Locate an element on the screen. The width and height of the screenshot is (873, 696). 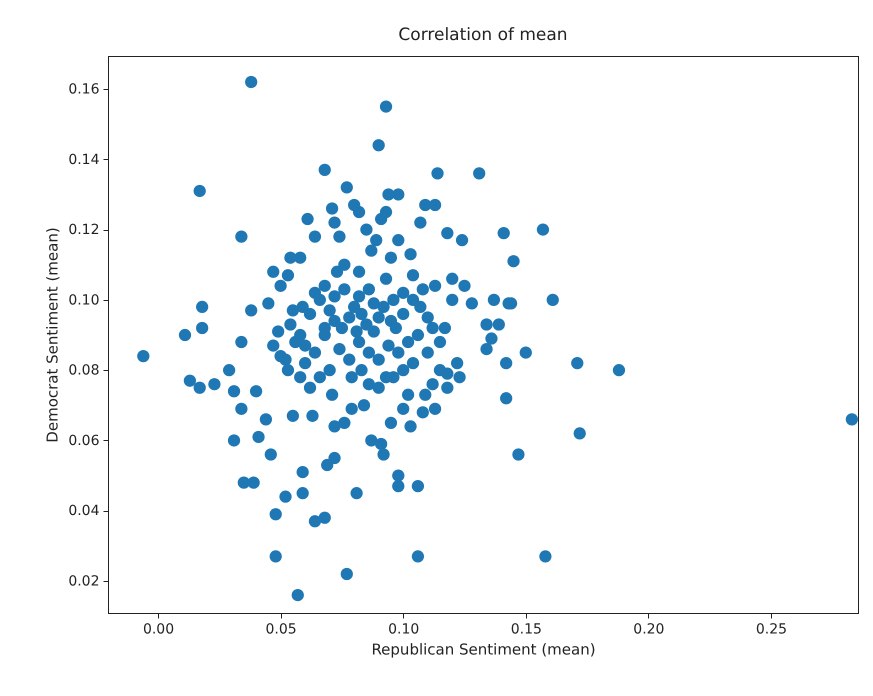
y-tick-label: 0.14 is located at coordinates (84, 160).